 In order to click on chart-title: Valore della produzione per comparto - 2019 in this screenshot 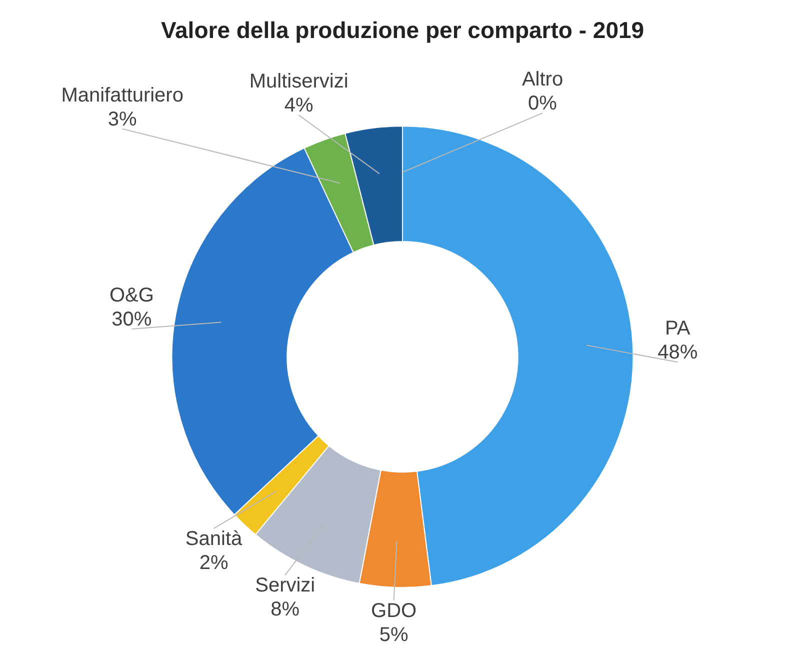, I will do `click(402, 30)`.